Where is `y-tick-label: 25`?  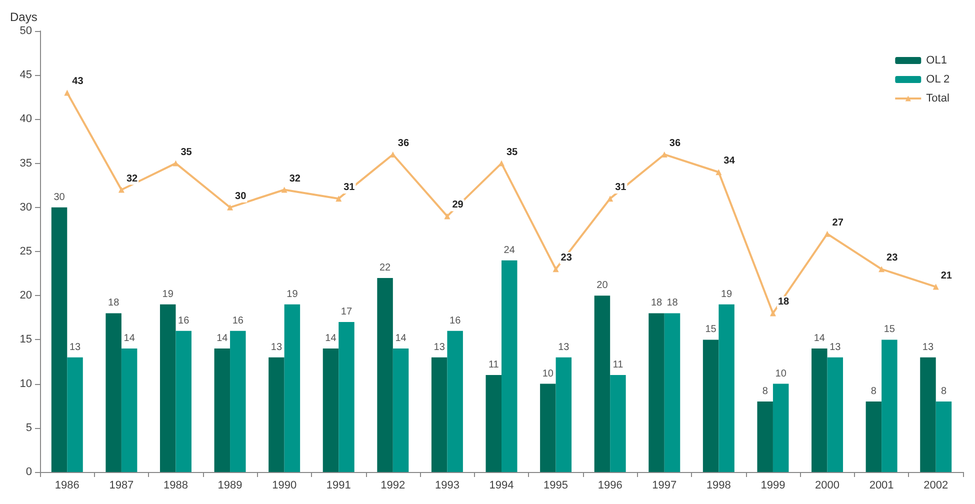 y-tick-label: 25 is located at coordinates (26, 252).